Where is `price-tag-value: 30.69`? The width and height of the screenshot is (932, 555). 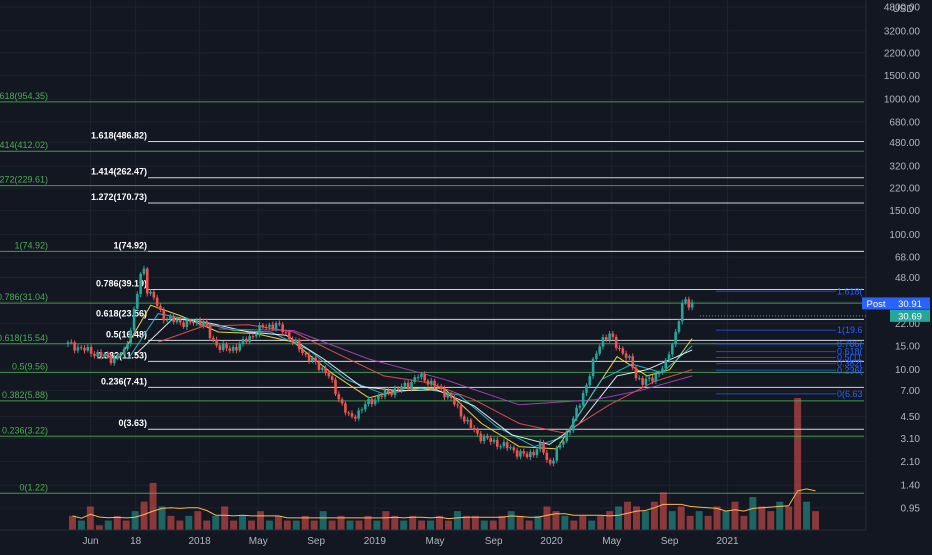
price-tag-value: 30.69 is located at coordinates (910, 316).